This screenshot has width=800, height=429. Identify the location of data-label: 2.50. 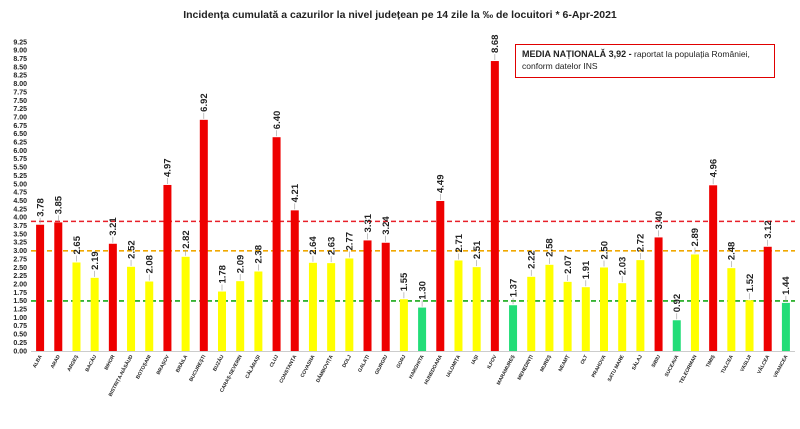
(604, 250).